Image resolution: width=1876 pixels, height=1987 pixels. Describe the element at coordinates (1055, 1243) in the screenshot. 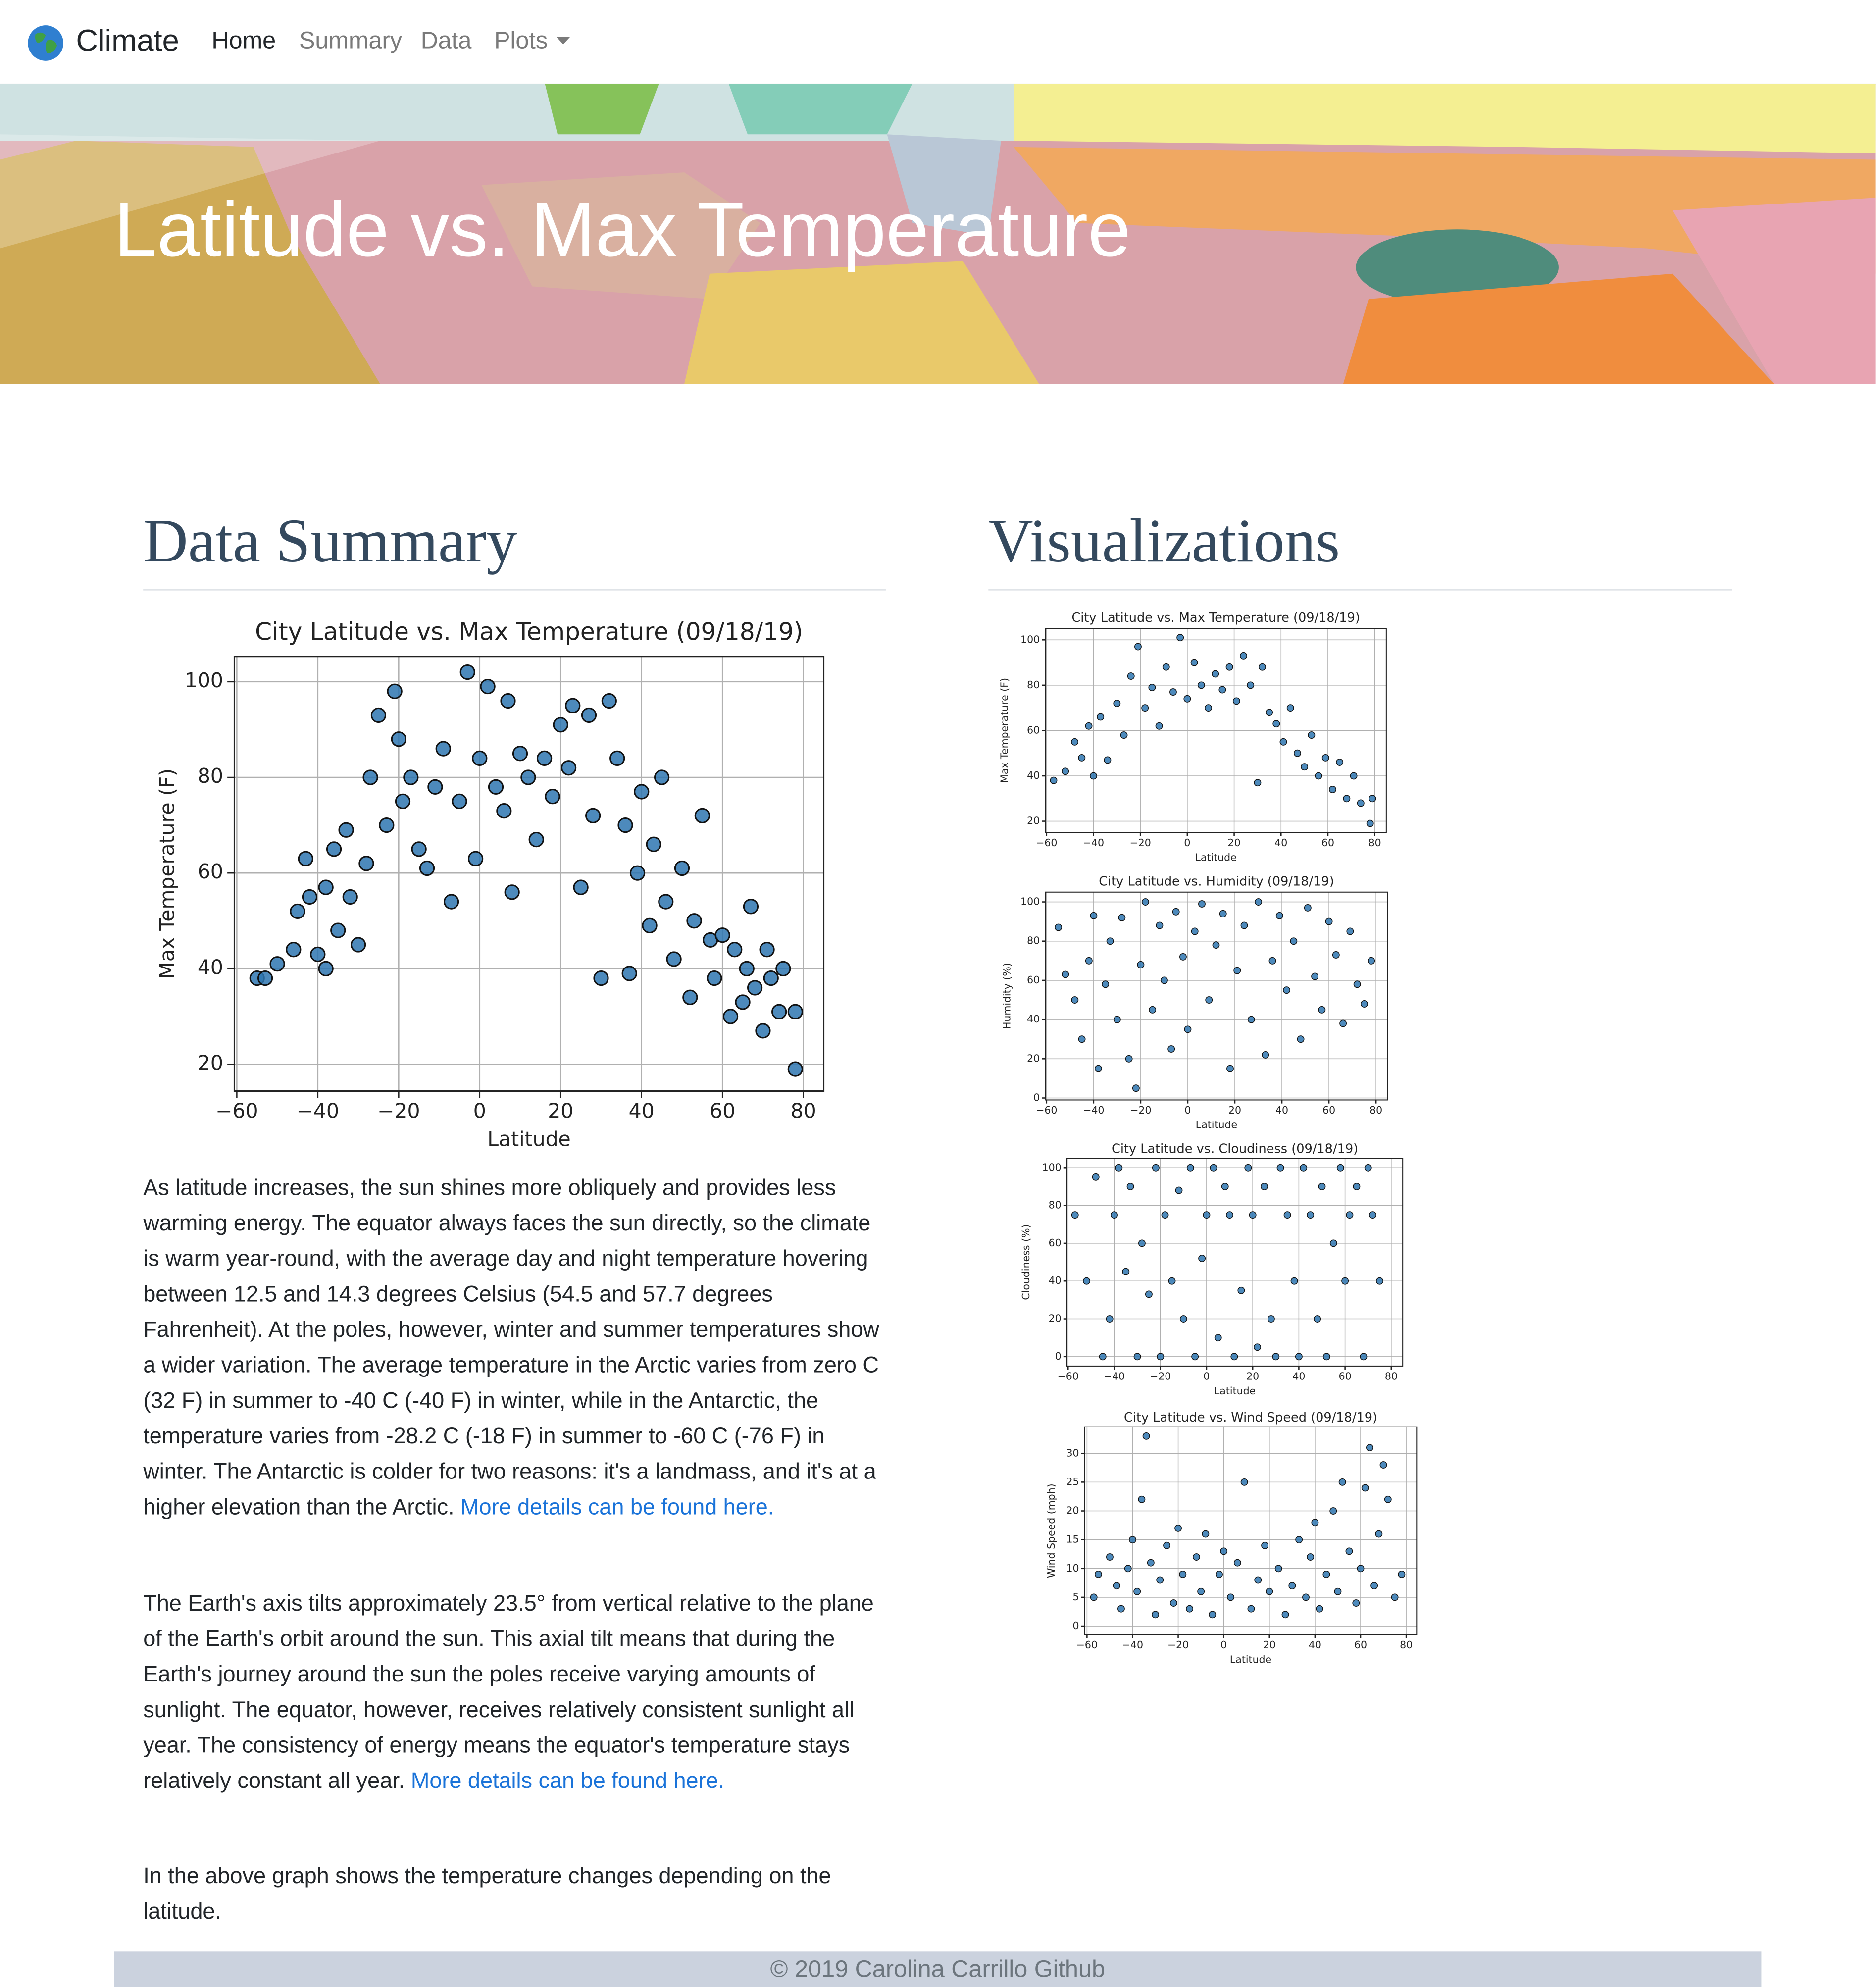

I see `y-tick-label: 60` at that location.